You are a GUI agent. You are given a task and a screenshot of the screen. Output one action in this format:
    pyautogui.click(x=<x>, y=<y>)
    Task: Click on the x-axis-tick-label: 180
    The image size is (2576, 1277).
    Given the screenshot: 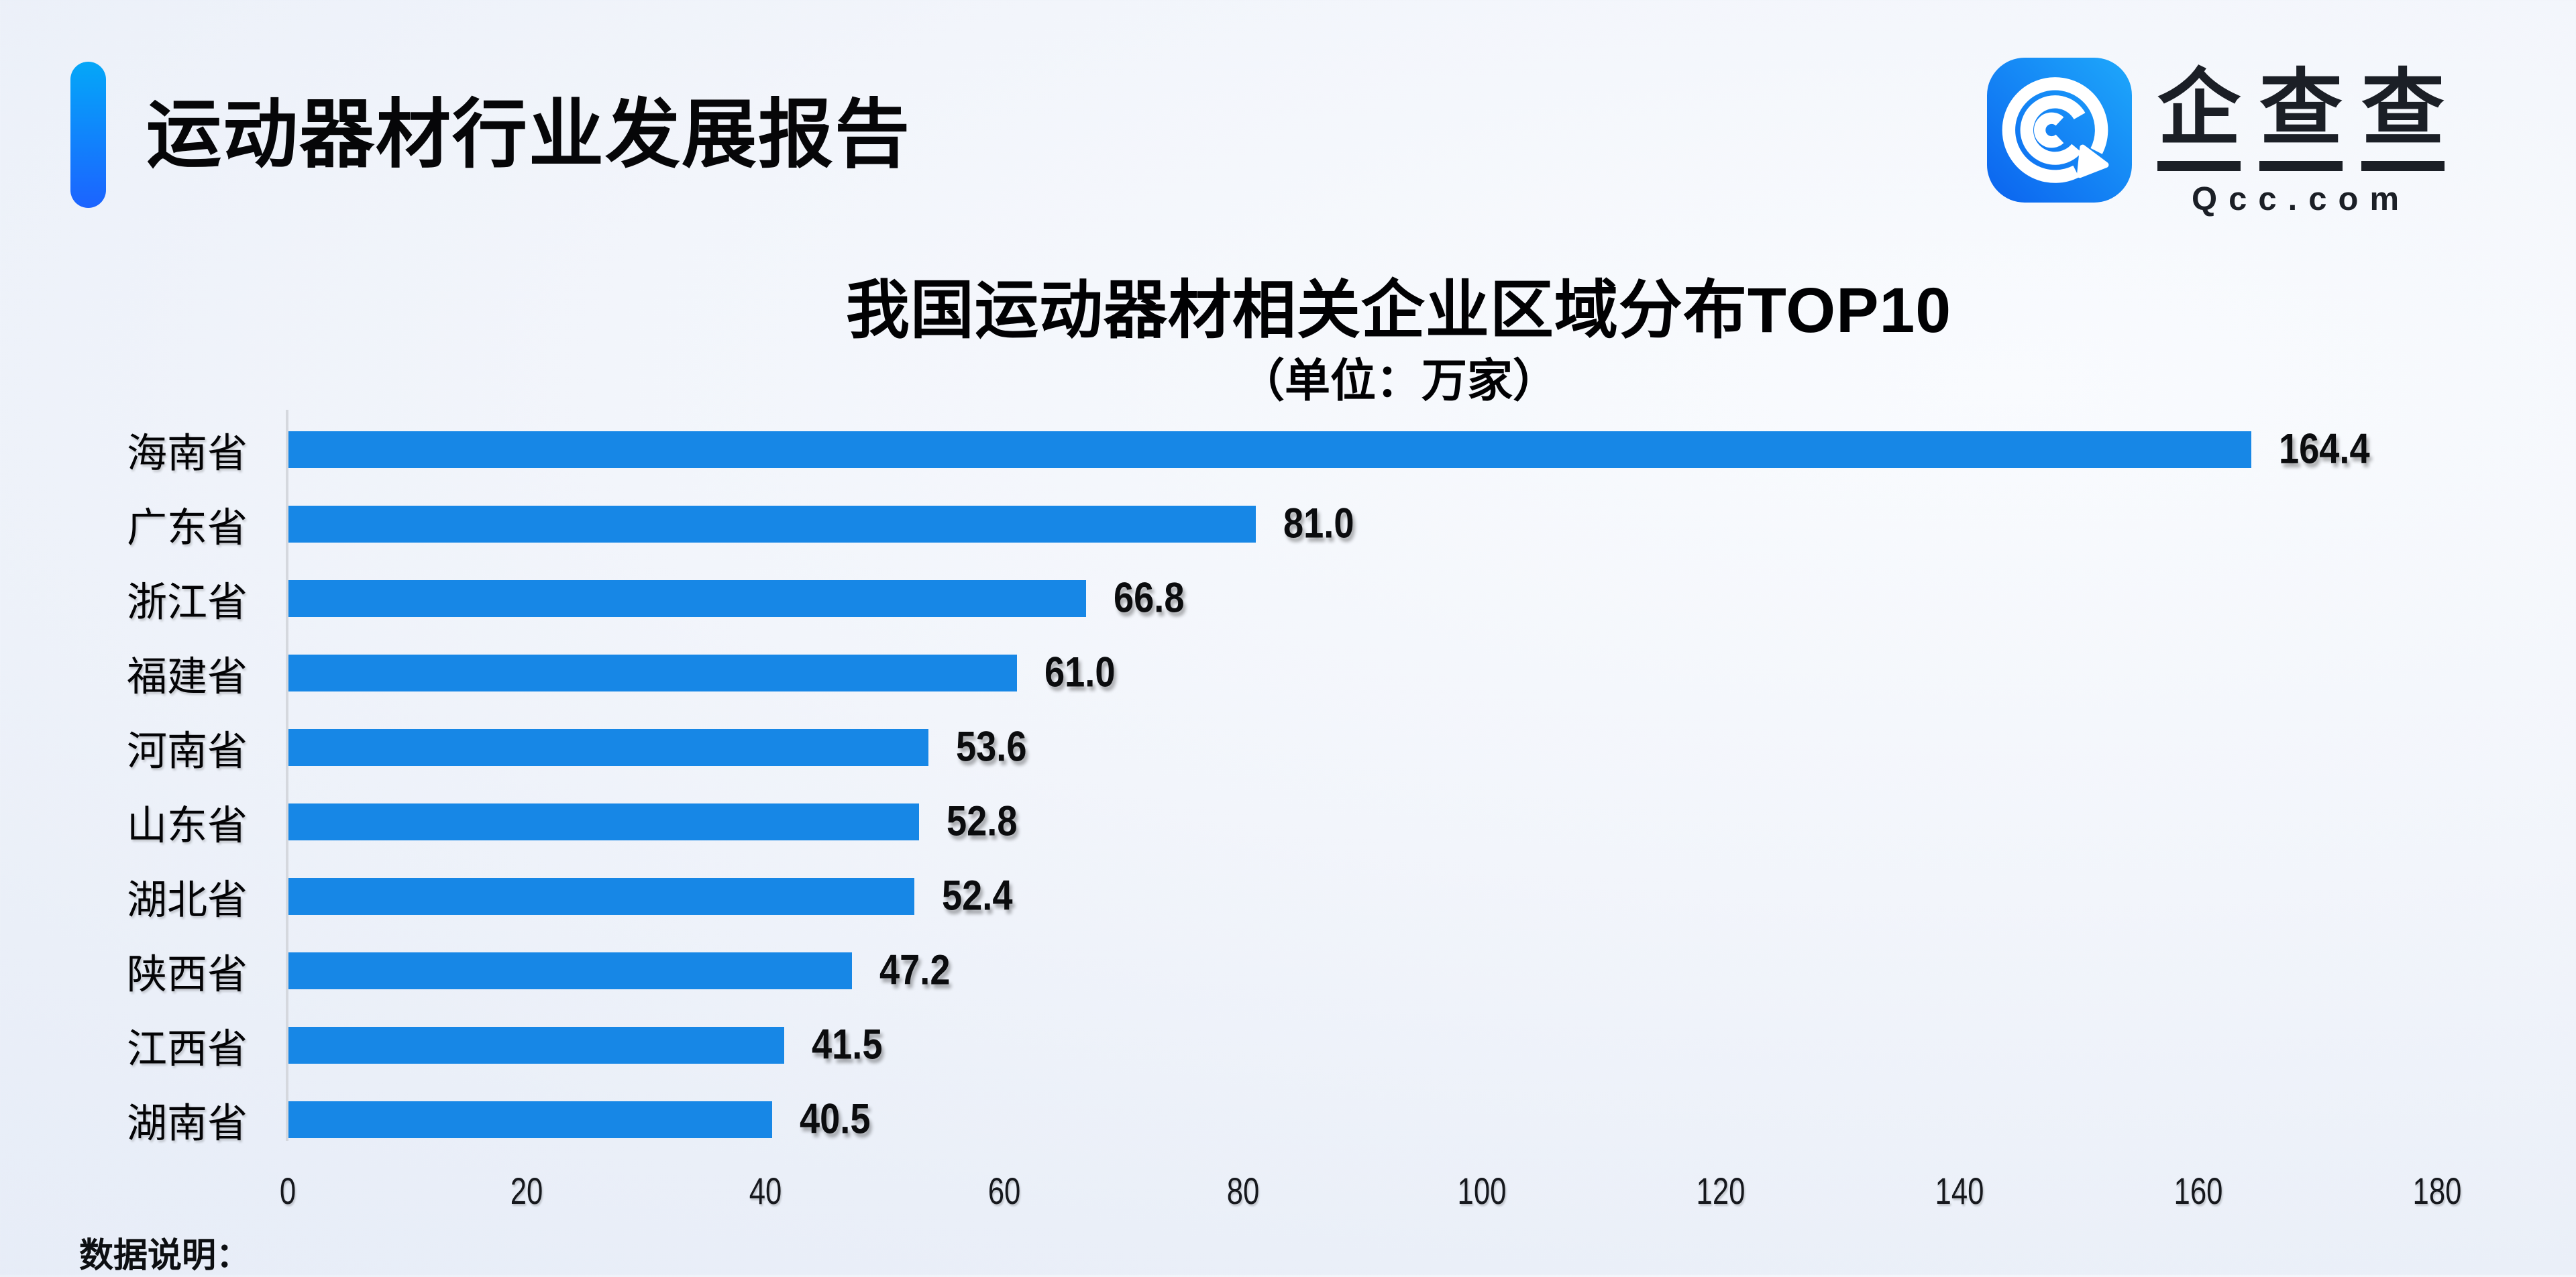 What is the action you would take?
    pyautogui.click(x=2437, y=1191)
    